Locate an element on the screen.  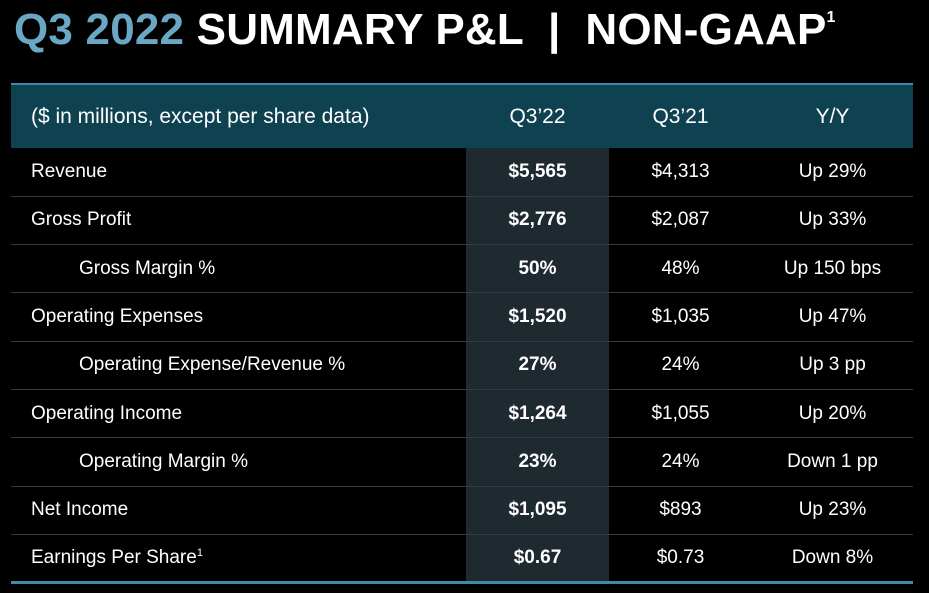
table-row-net-income: Net Income $1,095 $893 Up 23% is located at coordinates (462, 510).